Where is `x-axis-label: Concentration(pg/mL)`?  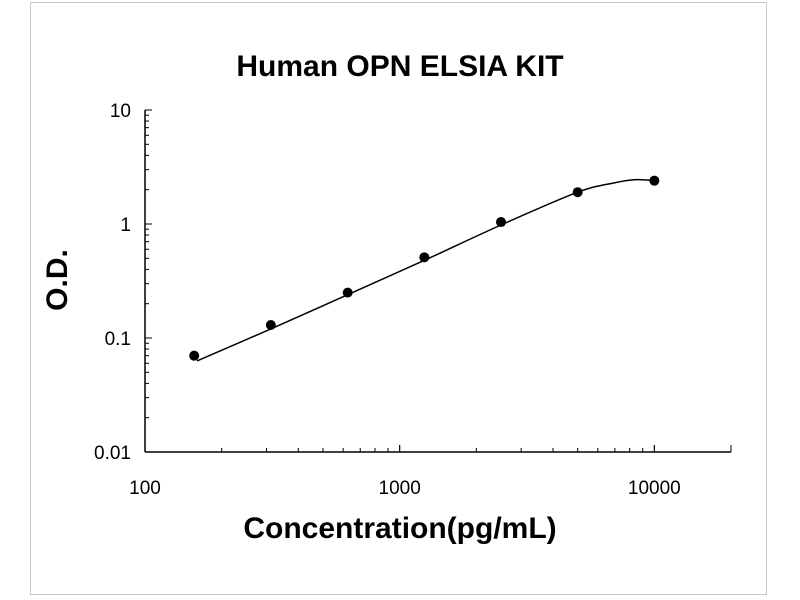
x-axis-label: Concentration(pg/mL) is located at coordinates (400, 528).